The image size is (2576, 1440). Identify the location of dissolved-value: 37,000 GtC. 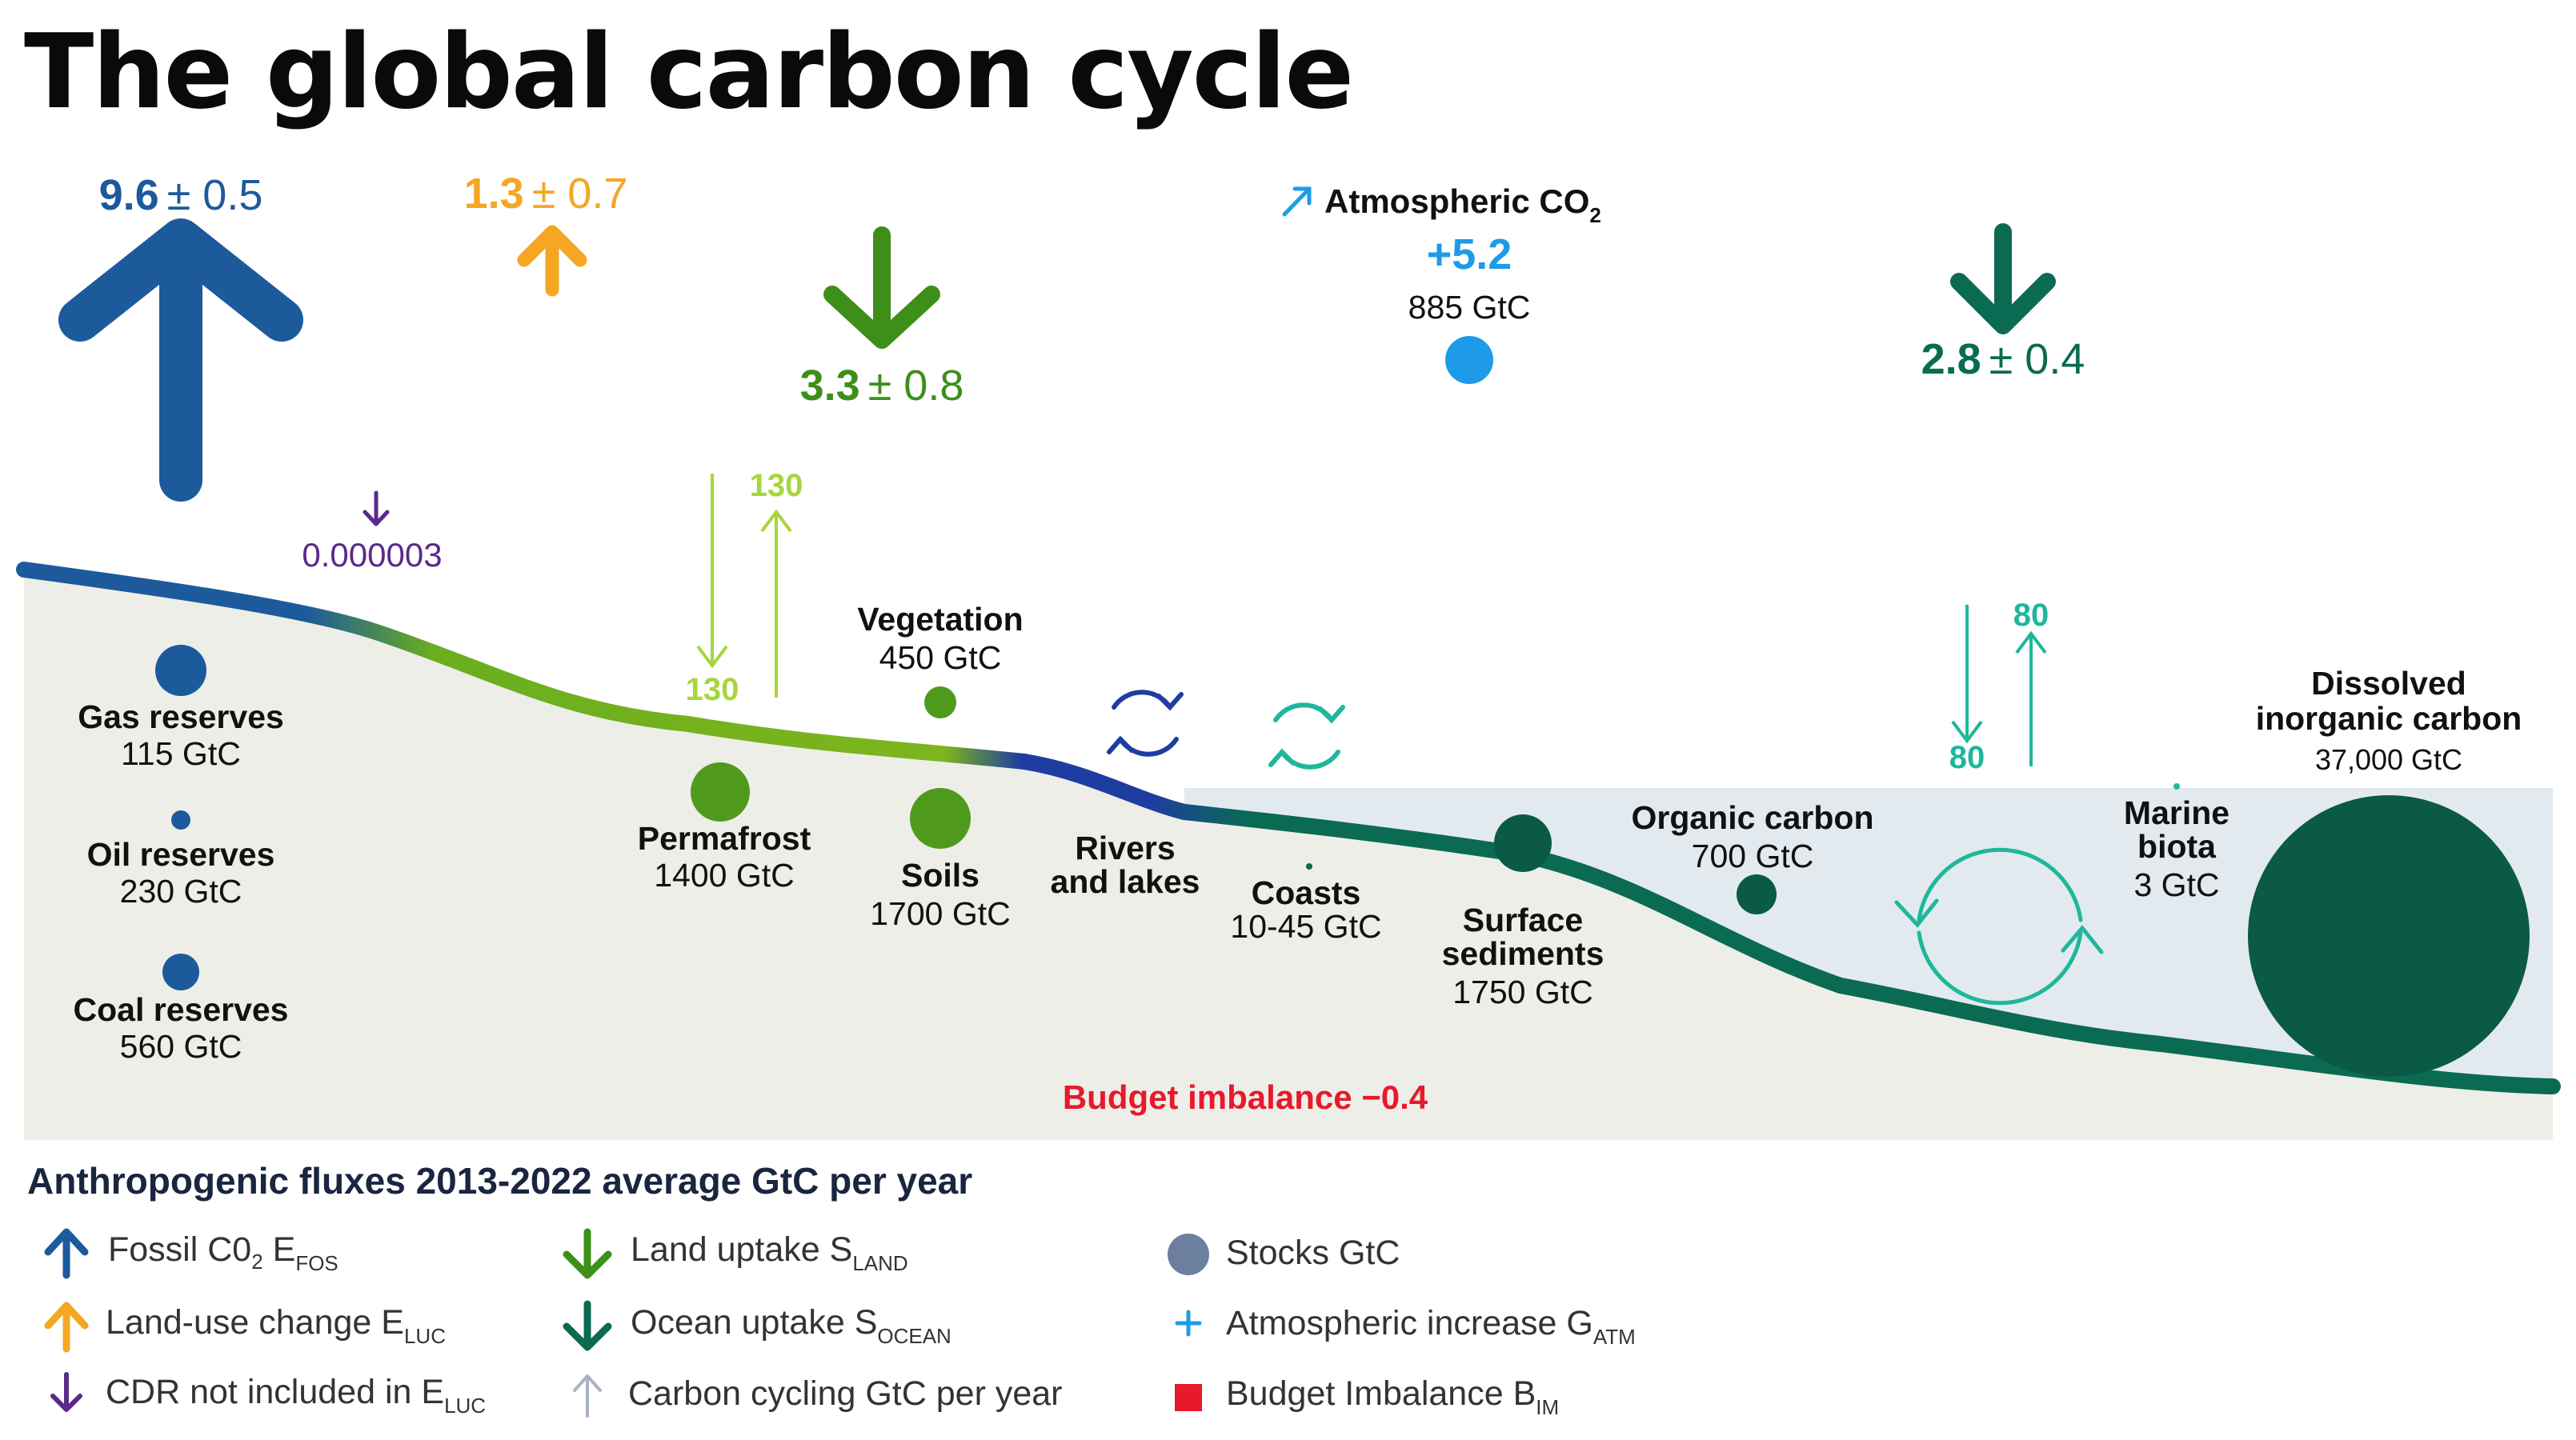
(2388, 759).